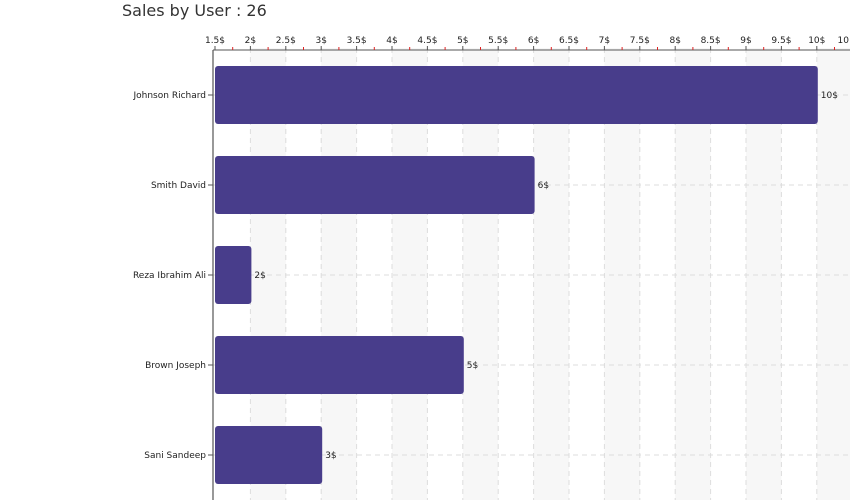 Image resolution: width=850 pixels, height=500 pixels. I want to click on grid-band, so click(833, 274).